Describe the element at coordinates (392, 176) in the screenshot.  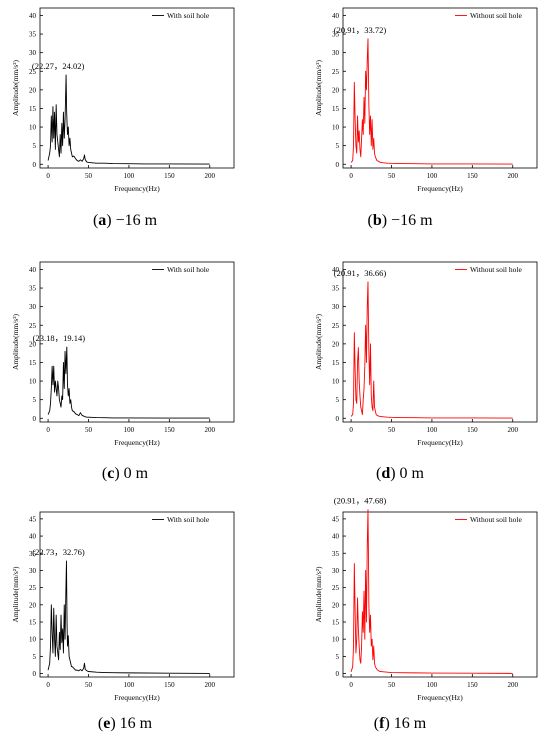
I see `x-tick-label-b-1: 50` at that location.